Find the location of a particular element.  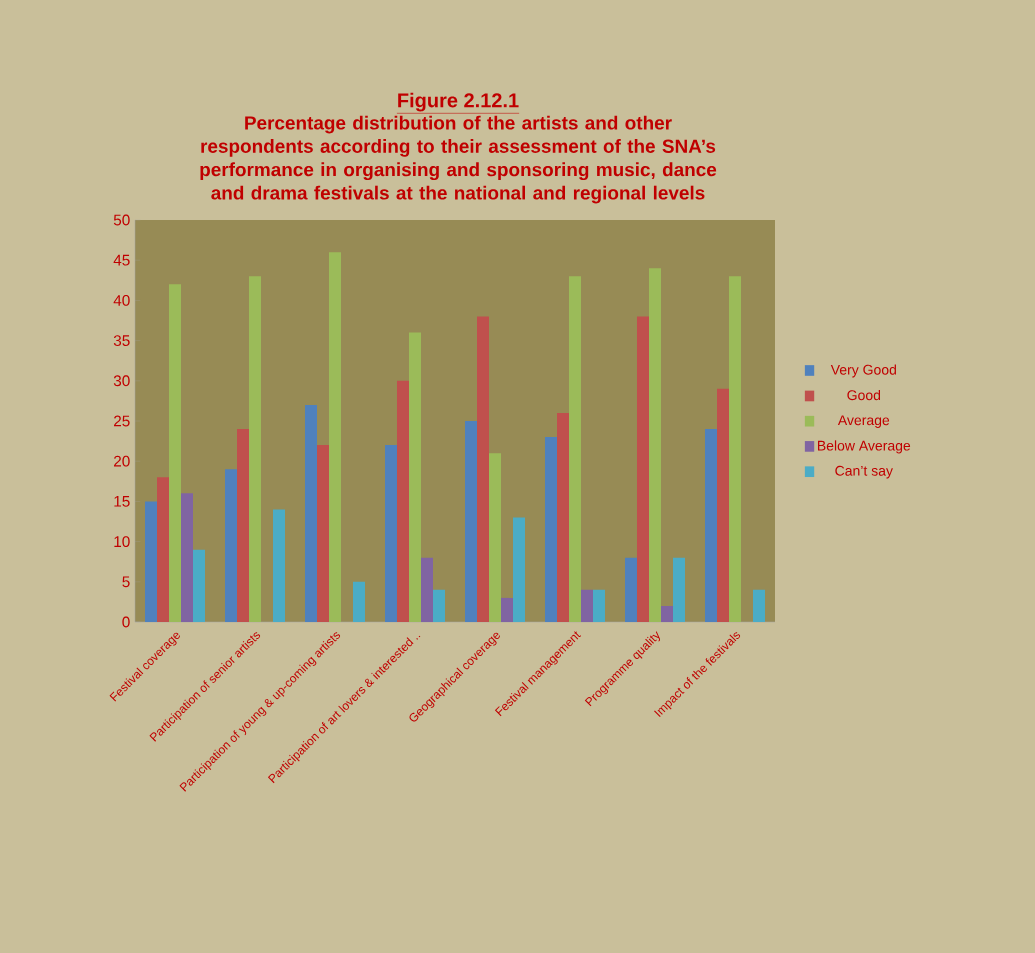

y-tick-label: 25 is located at coordinates (122, 421).